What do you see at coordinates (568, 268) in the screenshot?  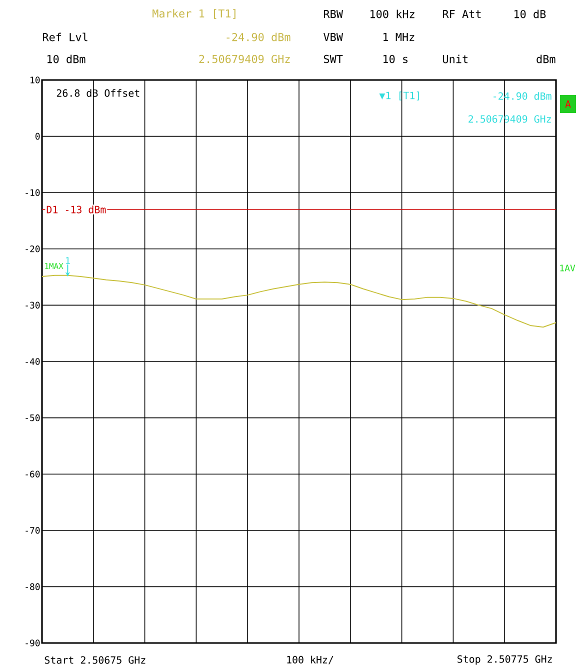 I see `text: 1AV` at bounding box center [568, 268].